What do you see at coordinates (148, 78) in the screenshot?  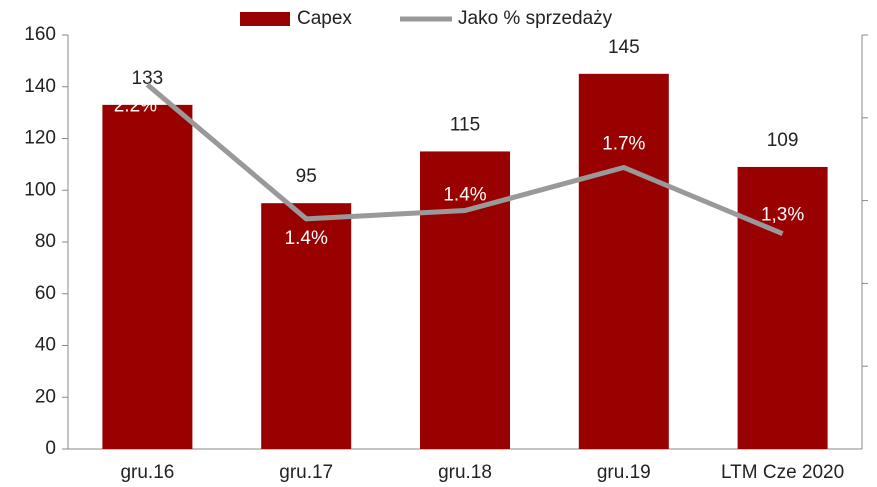 I see `bar-value-label: 133` at bounding box center [148, 78].